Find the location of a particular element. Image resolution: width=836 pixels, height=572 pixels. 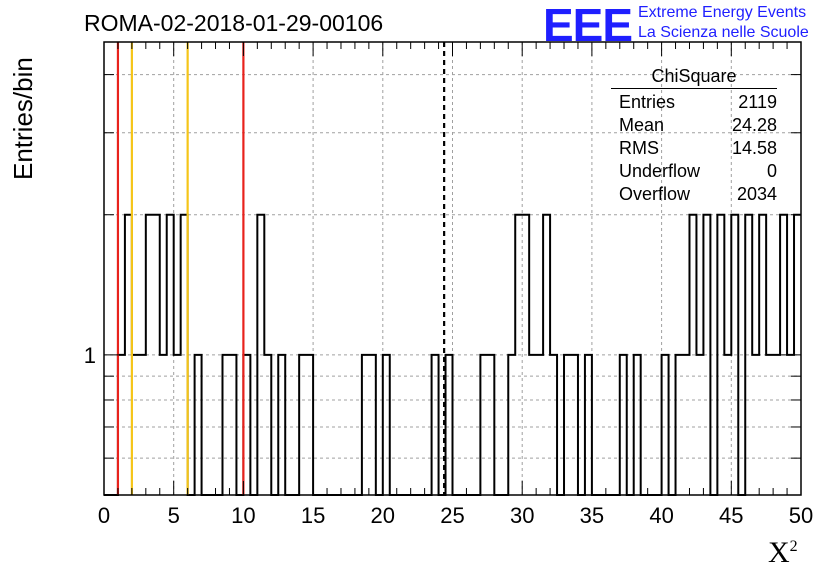

x-axis-label-sup: 2 is located at coordinates (793, 546).